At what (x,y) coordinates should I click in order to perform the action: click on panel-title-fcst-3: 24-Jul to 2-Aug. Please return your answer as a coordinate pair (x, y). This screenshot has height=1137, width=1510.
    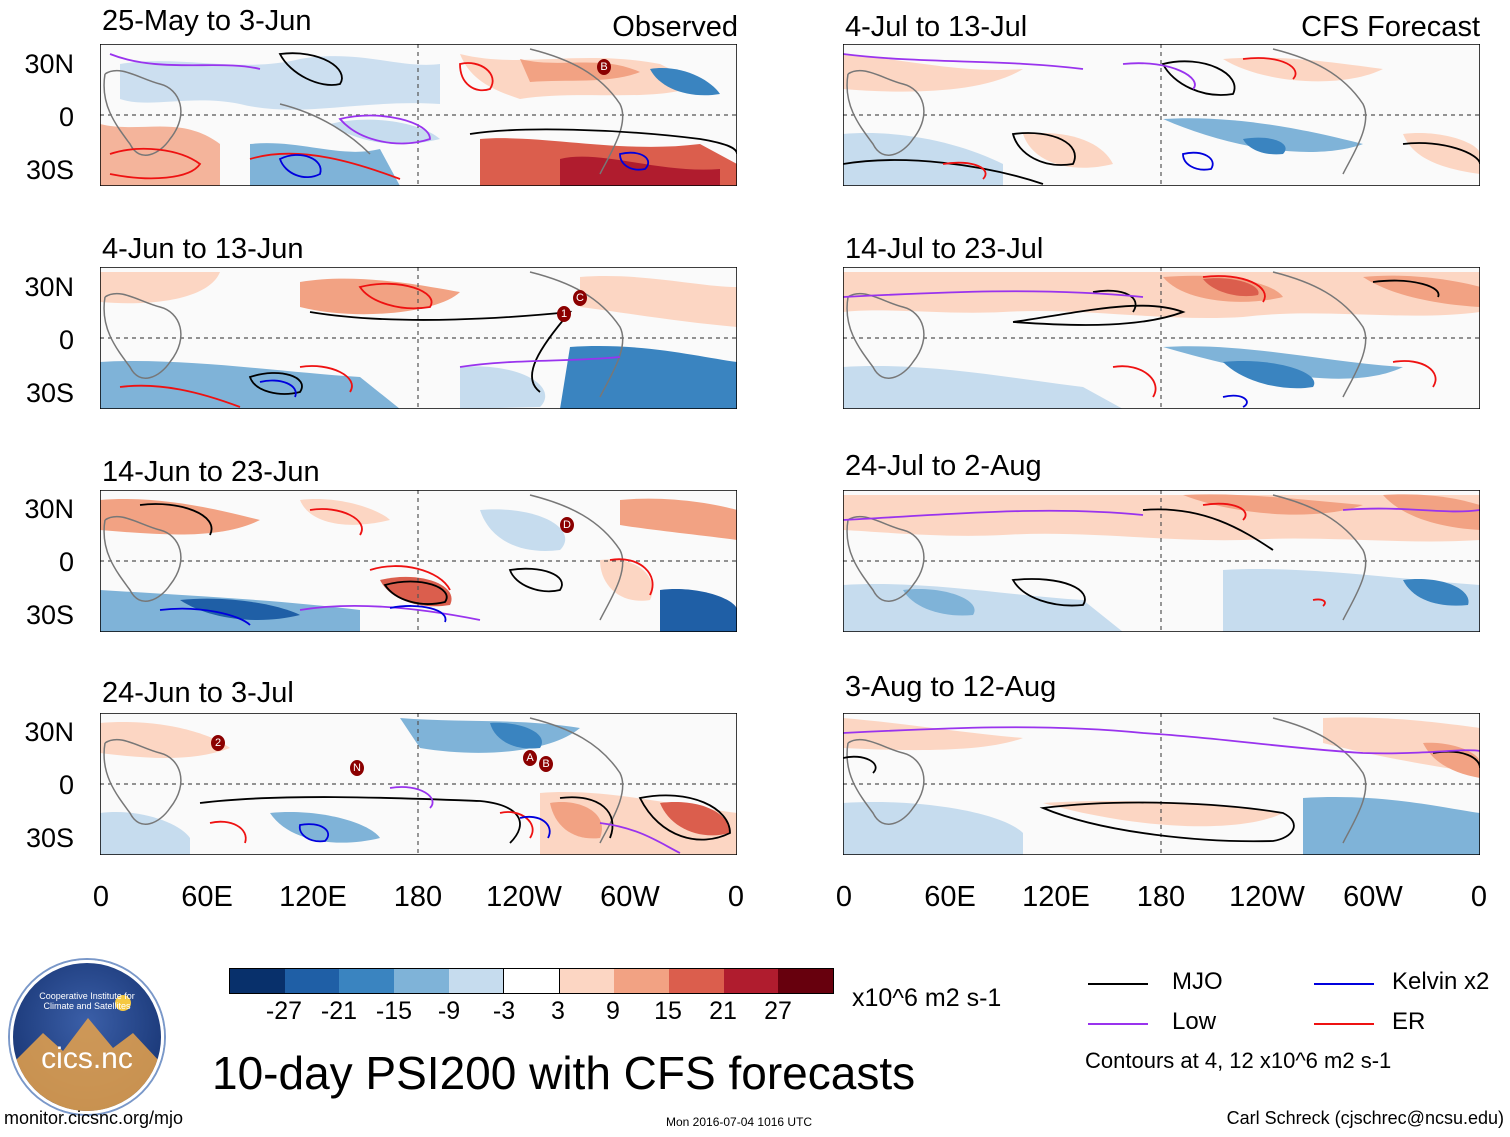
    Looking at the image, I should click on (943, 466).